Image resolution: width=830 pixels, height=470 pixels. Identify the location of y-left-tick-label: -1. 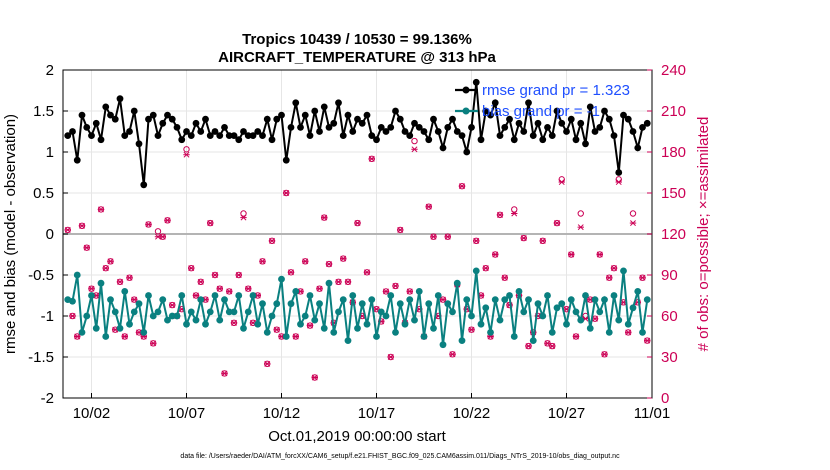
(47, 316).